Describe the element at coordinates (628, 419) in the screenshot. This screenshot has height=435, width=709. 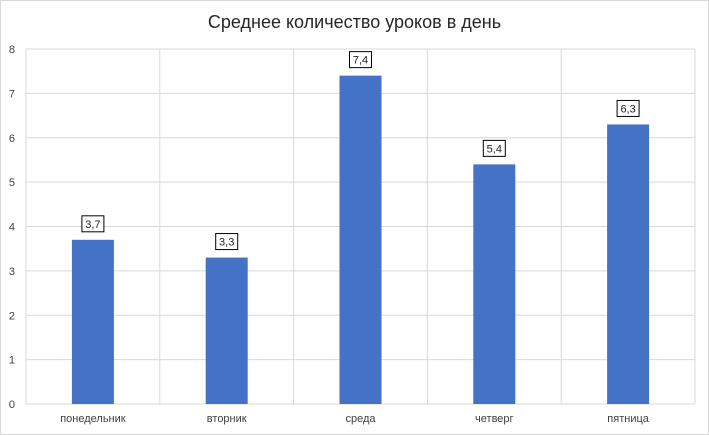
I see `x-tick-label: пятница` at that location.